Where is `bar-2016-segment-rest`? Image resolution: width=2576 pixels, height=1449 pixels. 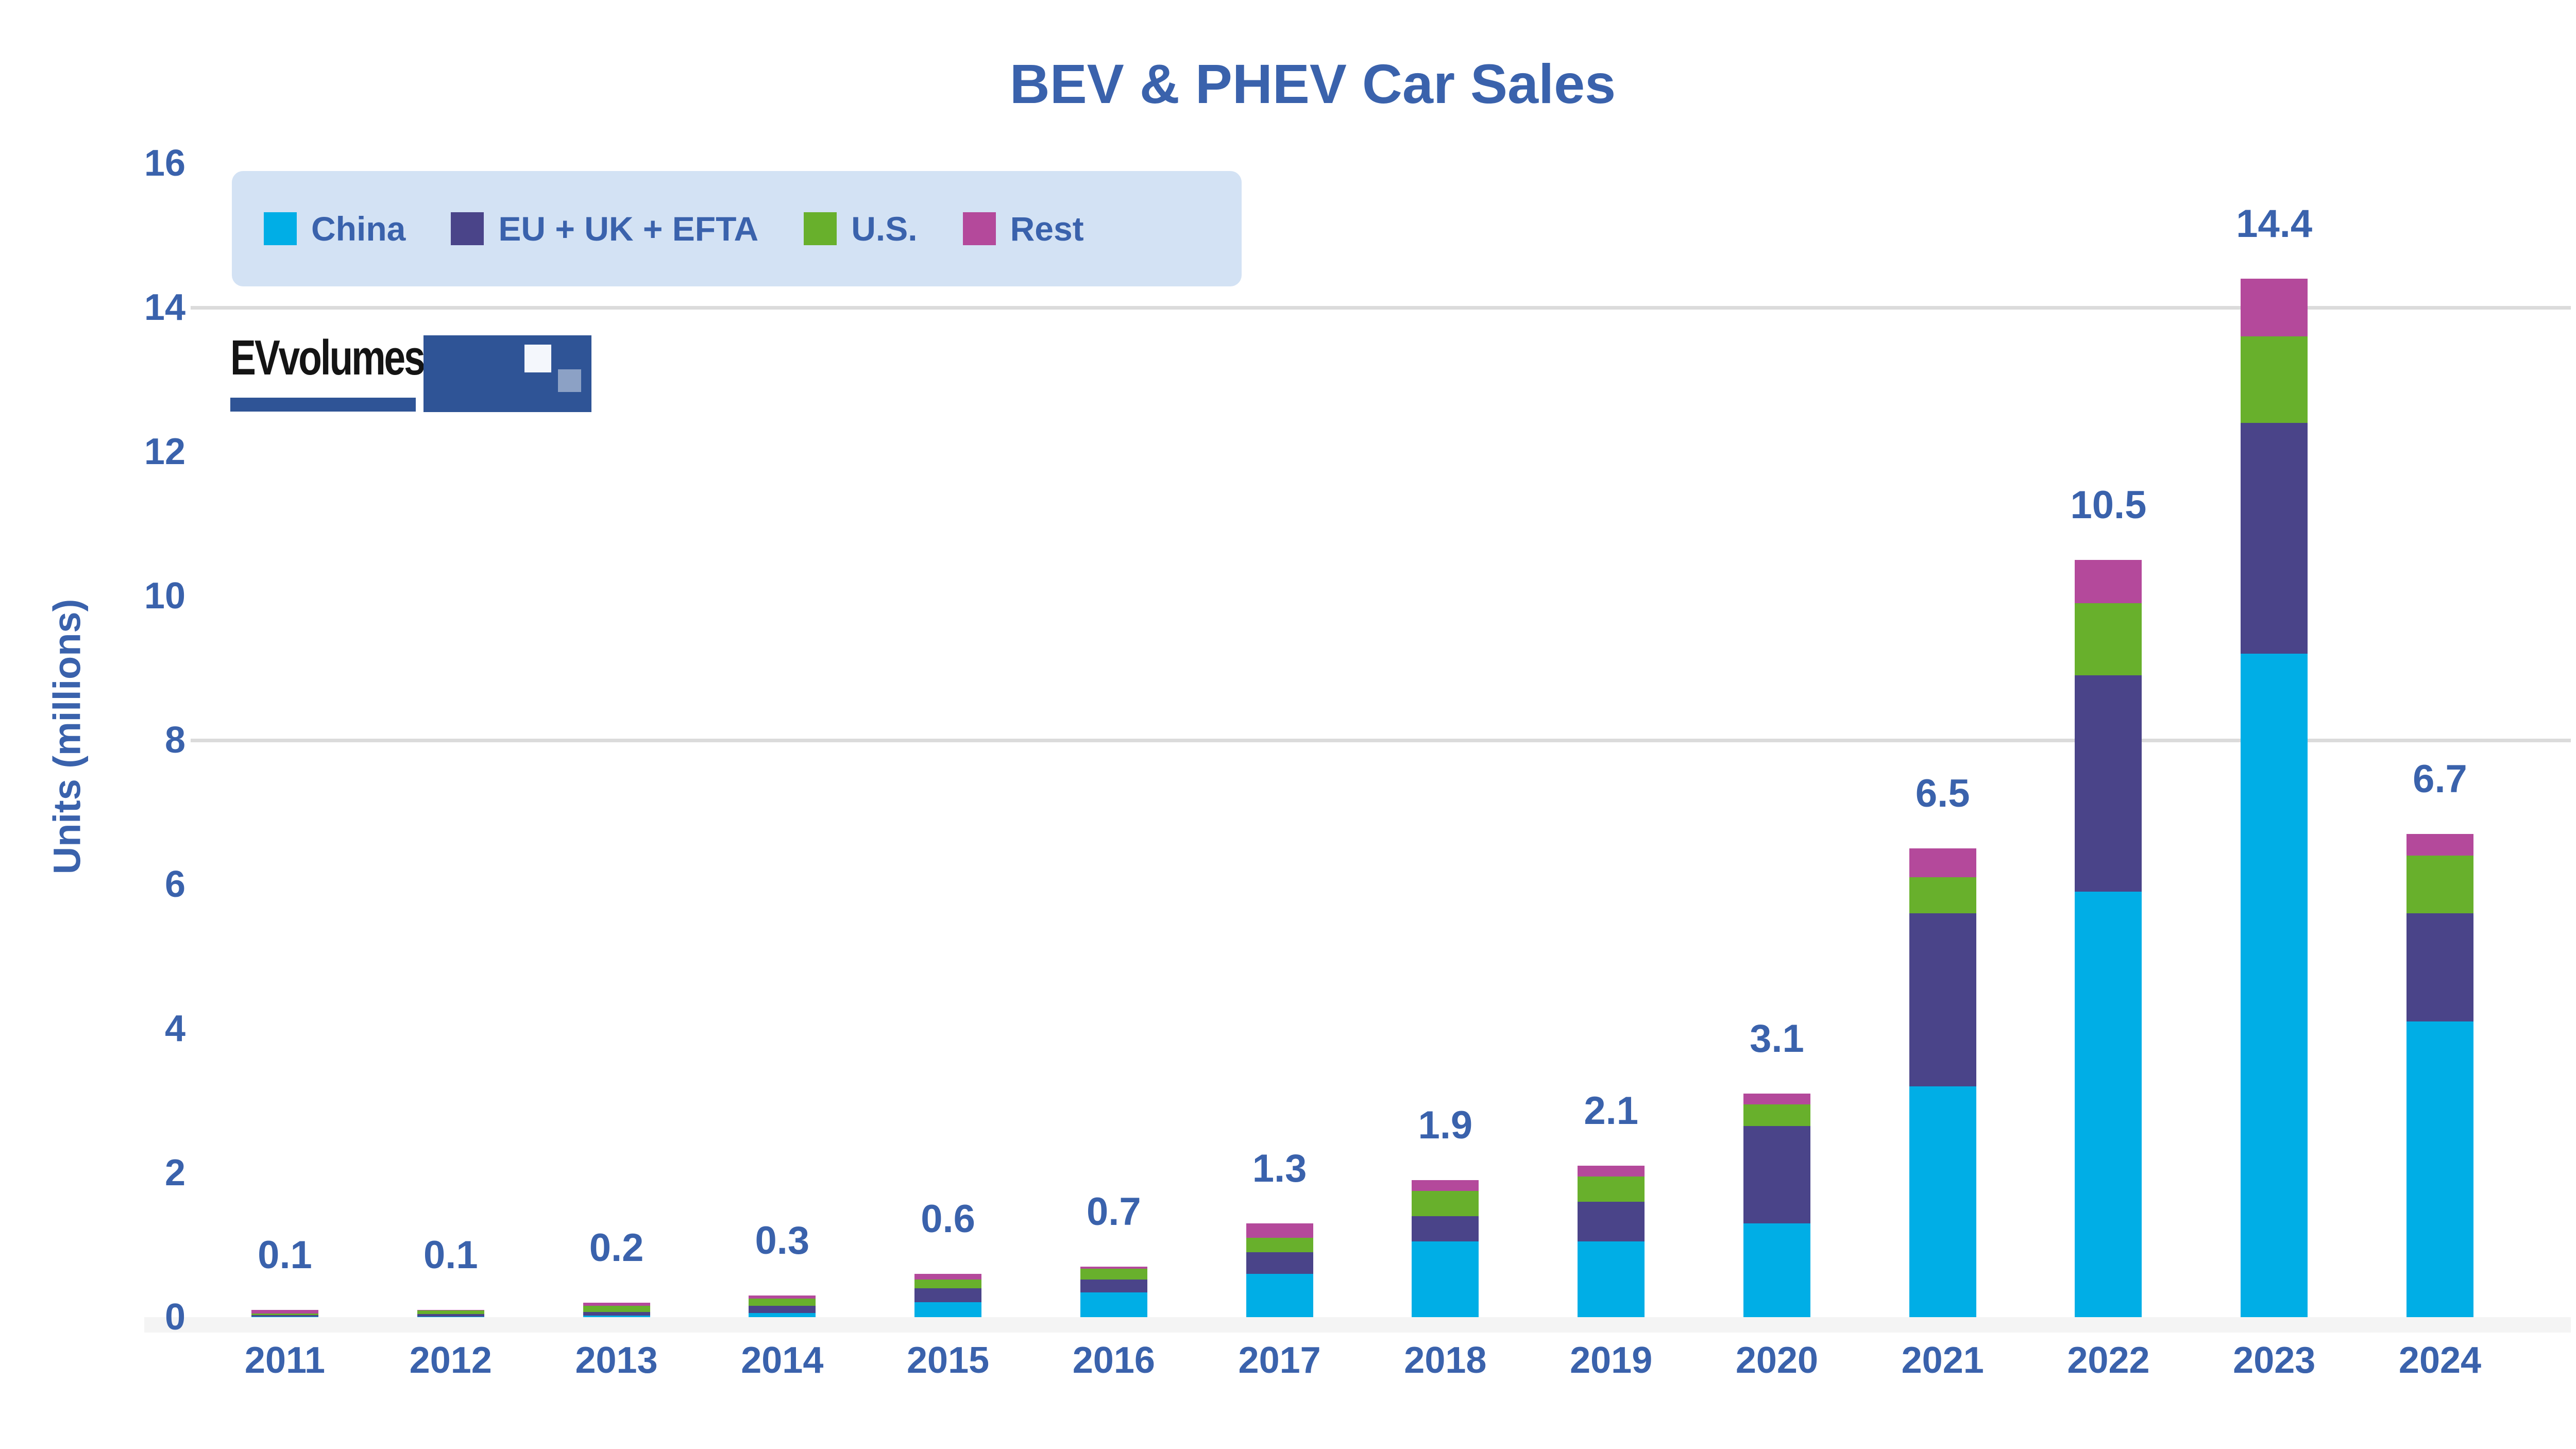 bar-2016-segment-rest is located at coordinates (1113, 1268).